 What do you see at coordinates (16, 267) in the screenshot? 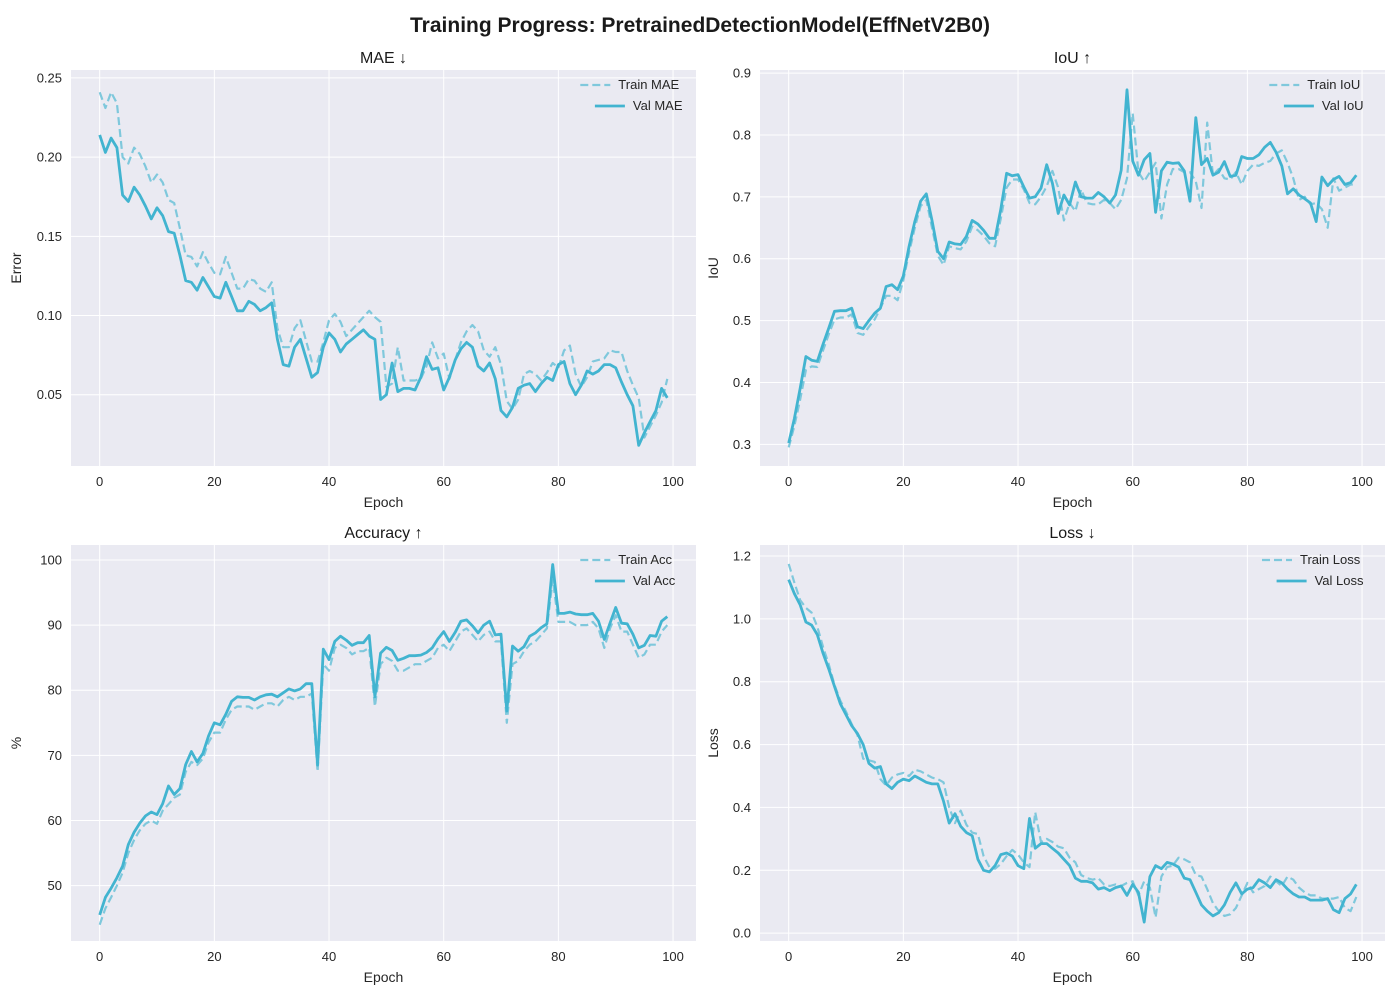
I see `y-axis-label: Error` at bounding box center [16, 267].